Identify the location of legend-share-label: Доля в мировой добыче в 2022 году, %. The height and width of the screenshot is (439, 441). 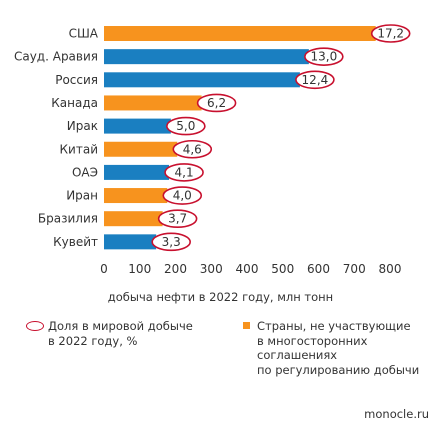
(120, 333).